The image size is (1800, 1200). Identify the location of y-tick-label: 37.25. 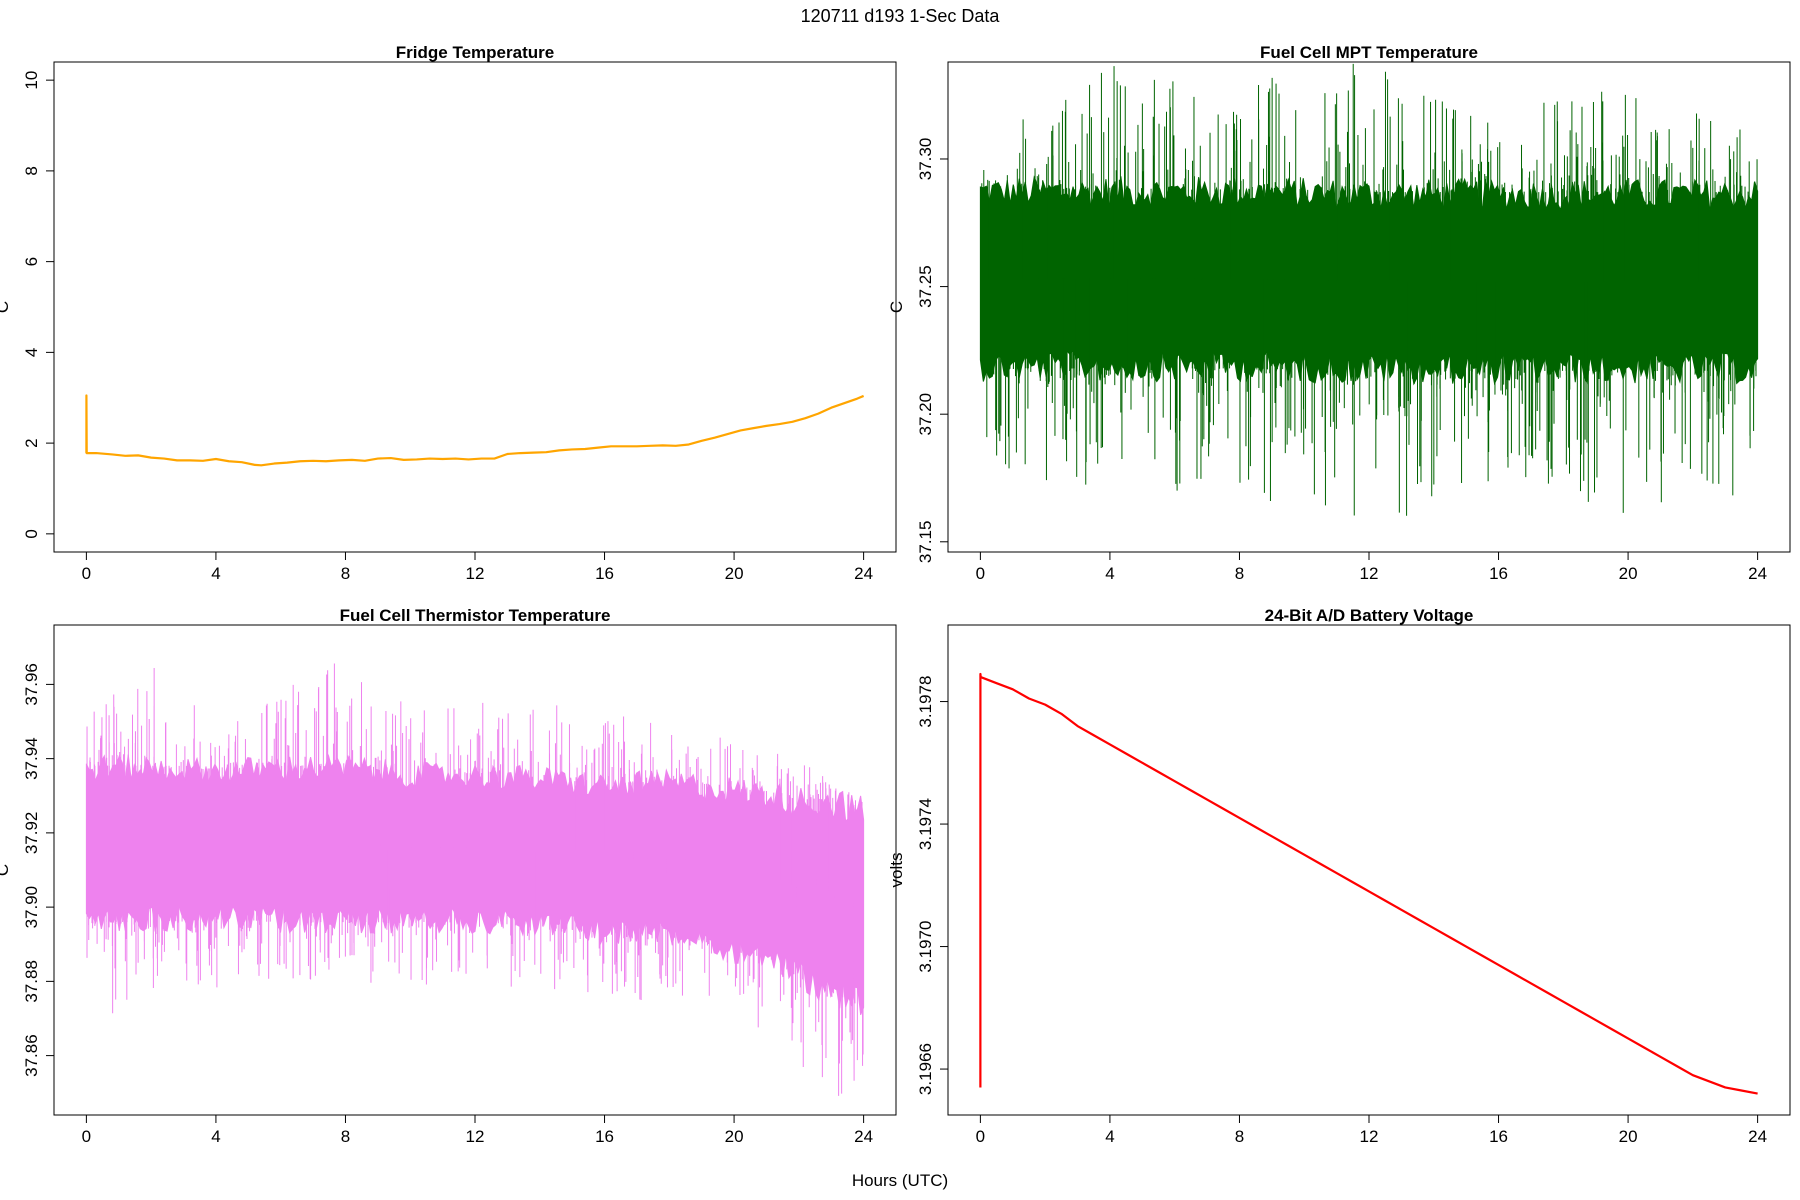
(925, 286).